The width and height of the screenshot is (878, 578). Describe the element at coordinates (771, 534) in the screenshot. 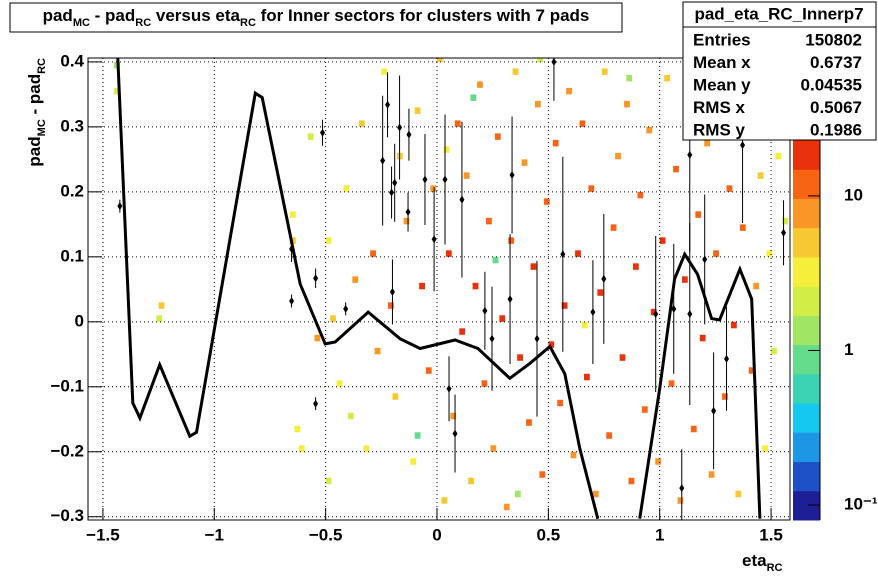

I see `x-tick-label: 1.5` at that location.